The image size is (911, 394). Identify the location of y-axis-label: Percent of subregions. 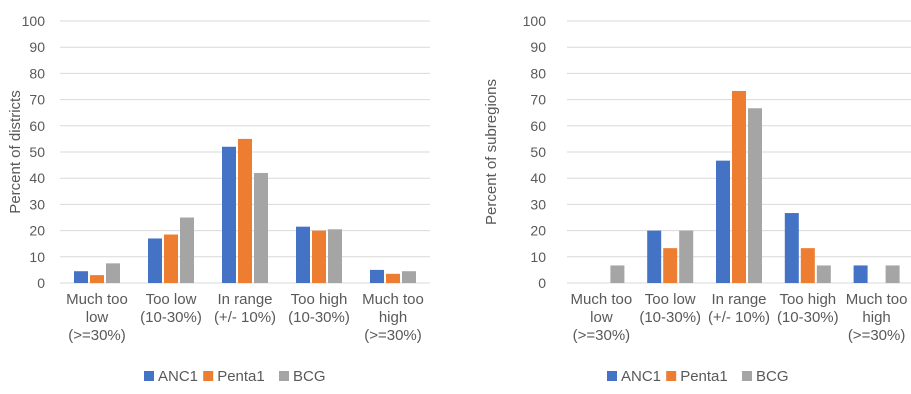
(491, 152).